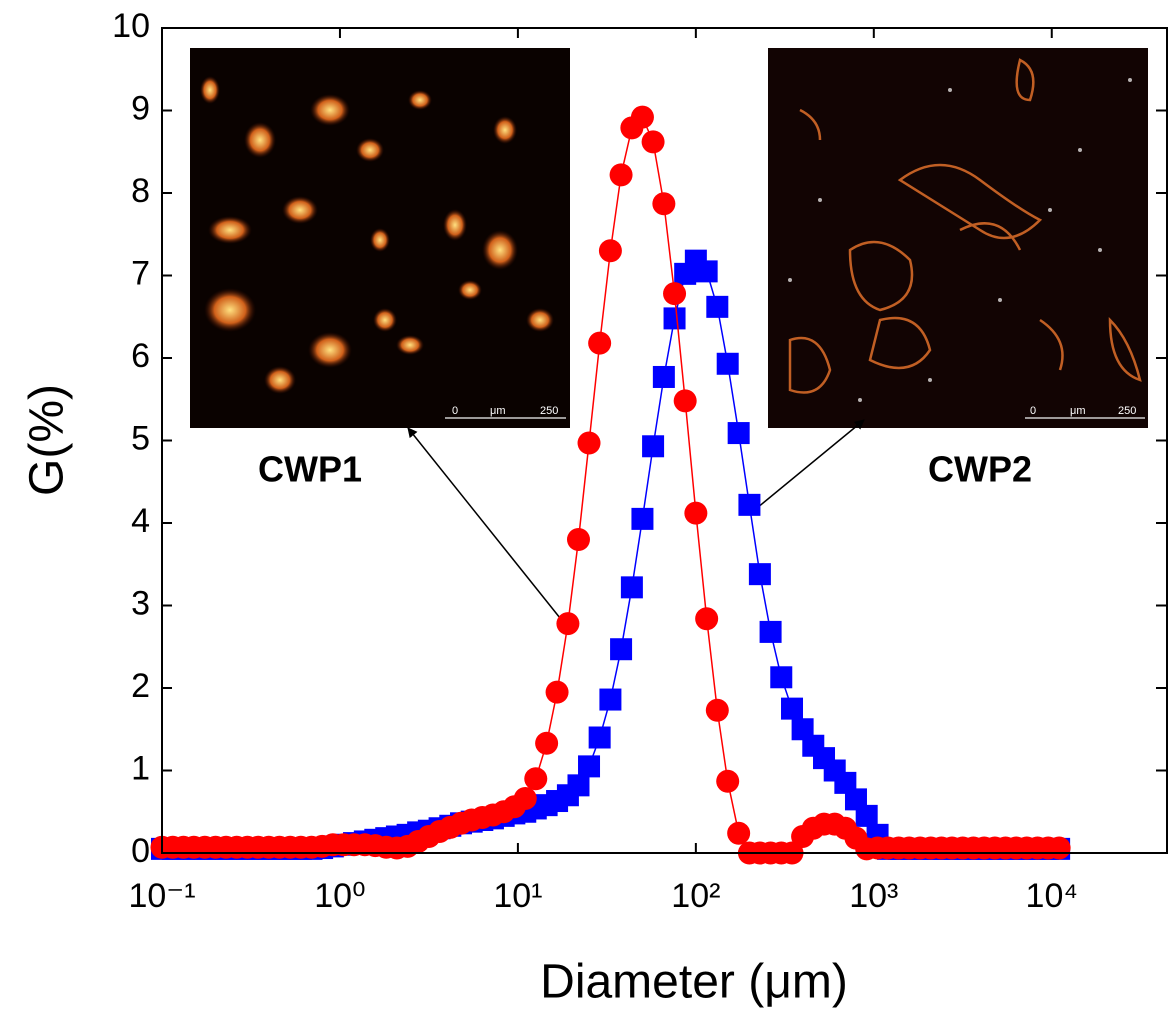 Image resolution: width=1168 pixels, height=1017 pixels. I want to click on micrograph-cwp2, so click(958, 238).